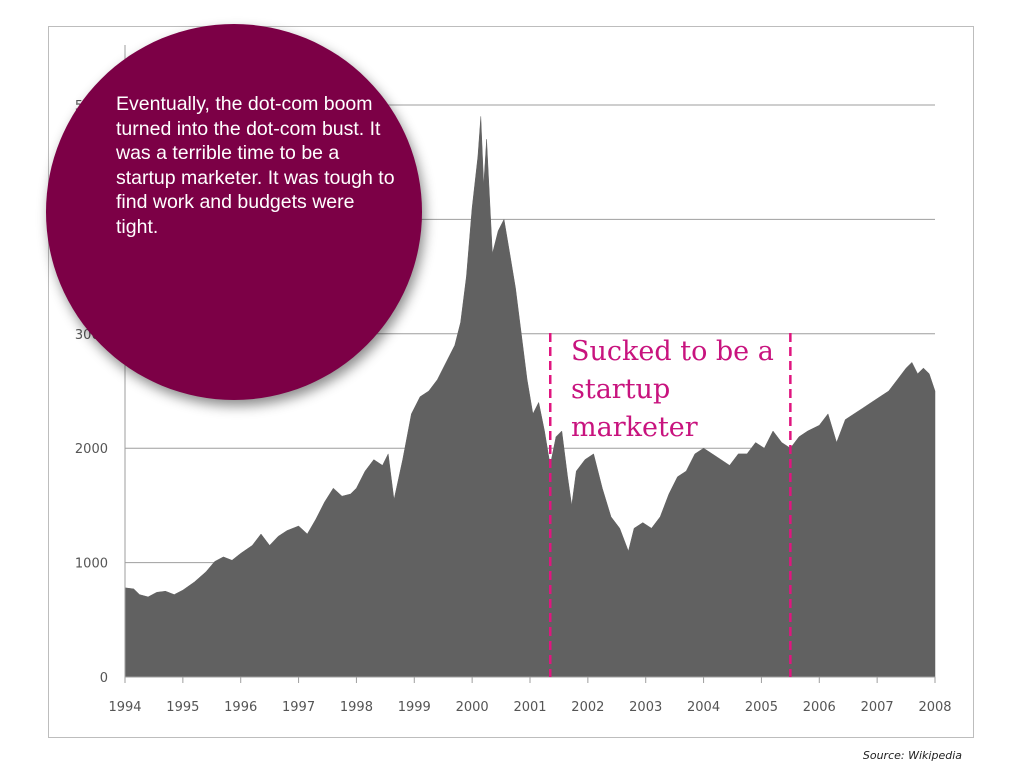 The width and height of the screenshot is (1024, 768). Describe the element at coordinates (645, 707) in the screenshot. I see `x-tick-label: 2003` at that location.